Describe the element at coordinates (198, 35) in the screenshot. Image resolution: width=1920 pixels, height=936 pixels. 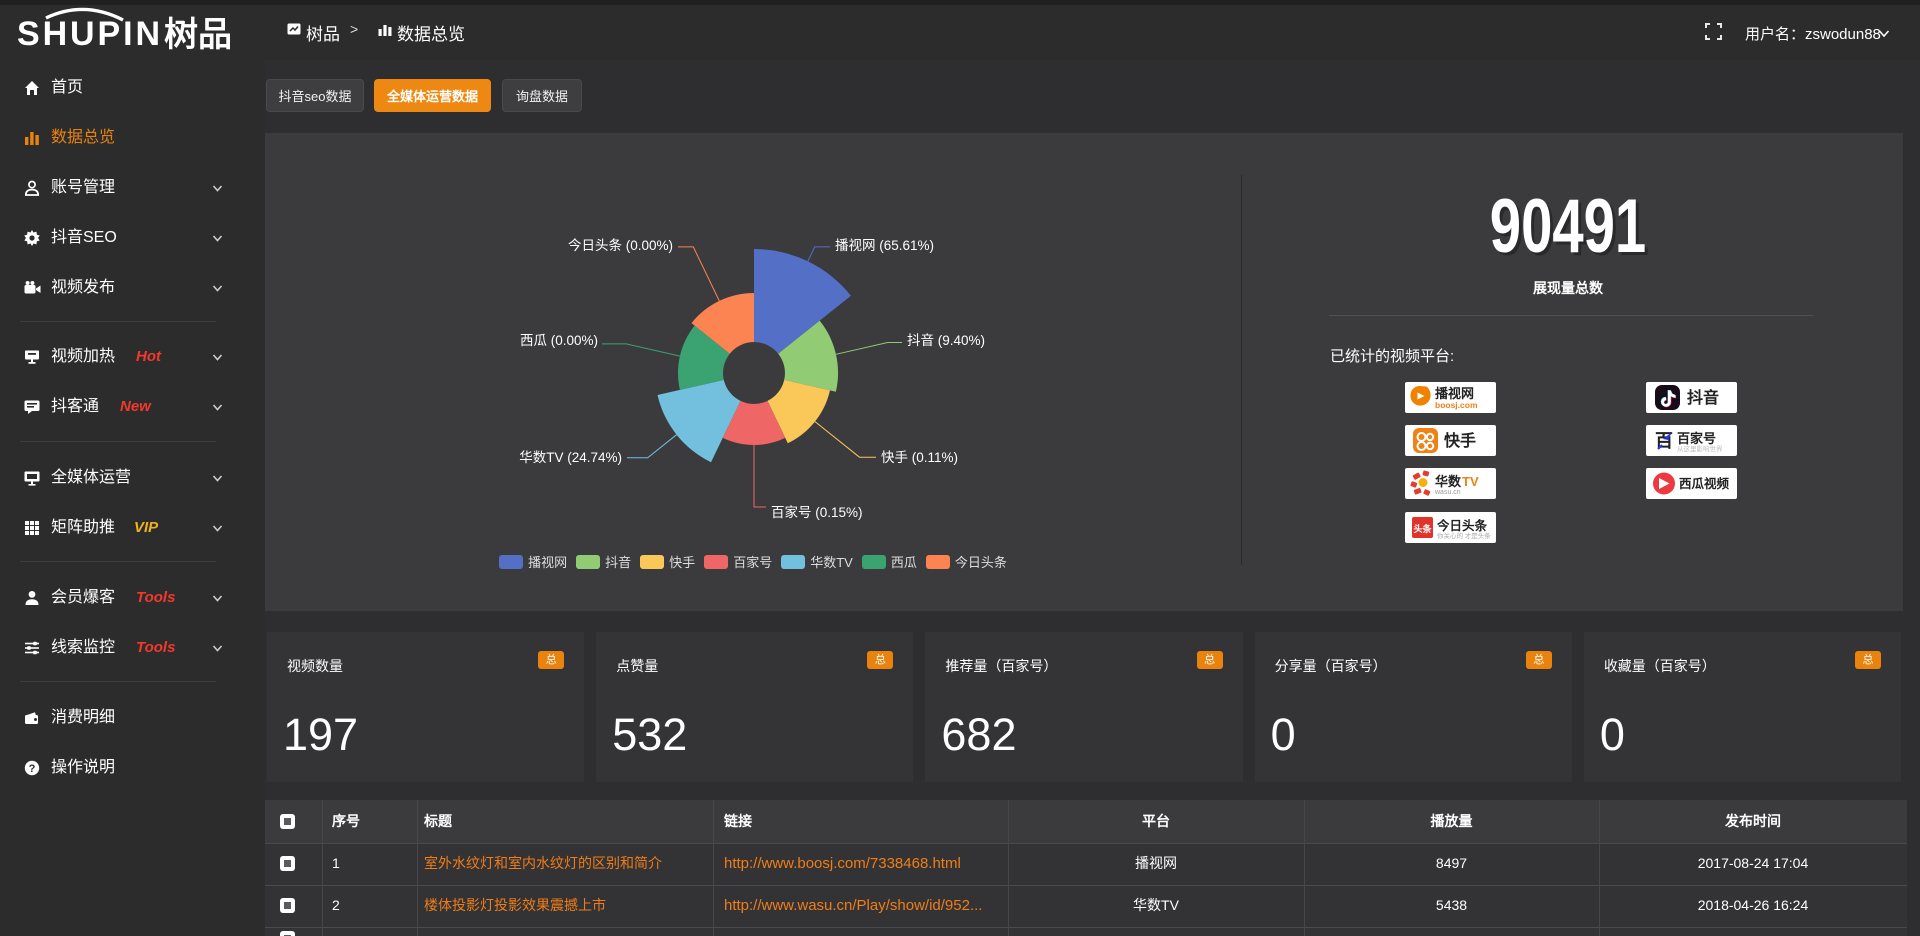
I see `svg-text: 树品` at that location.